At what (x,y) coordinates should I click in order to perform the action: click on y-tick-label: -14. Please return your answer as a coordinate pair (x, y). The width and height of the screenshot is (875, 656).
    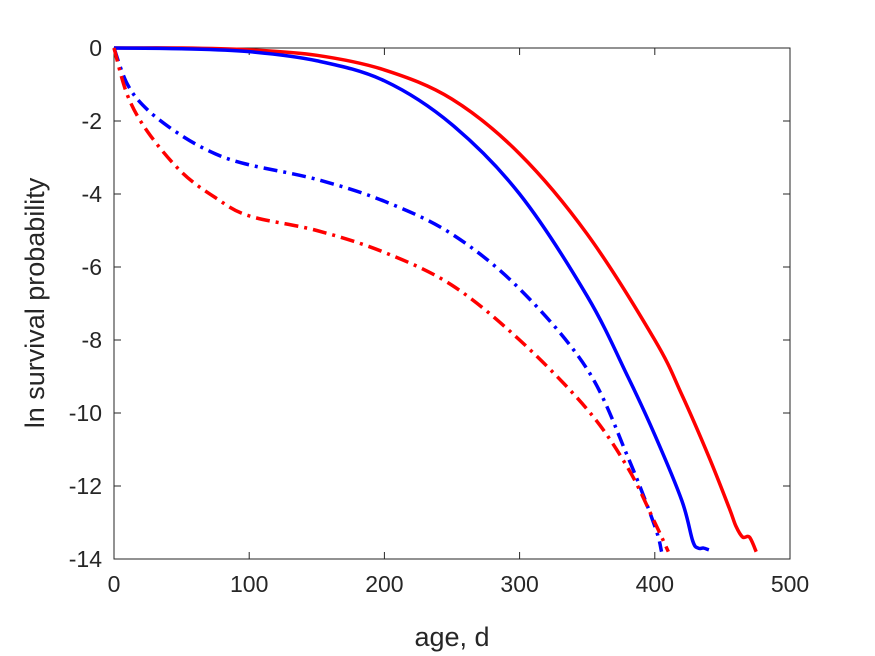
    Looking at the image, I should click on (85, 559).